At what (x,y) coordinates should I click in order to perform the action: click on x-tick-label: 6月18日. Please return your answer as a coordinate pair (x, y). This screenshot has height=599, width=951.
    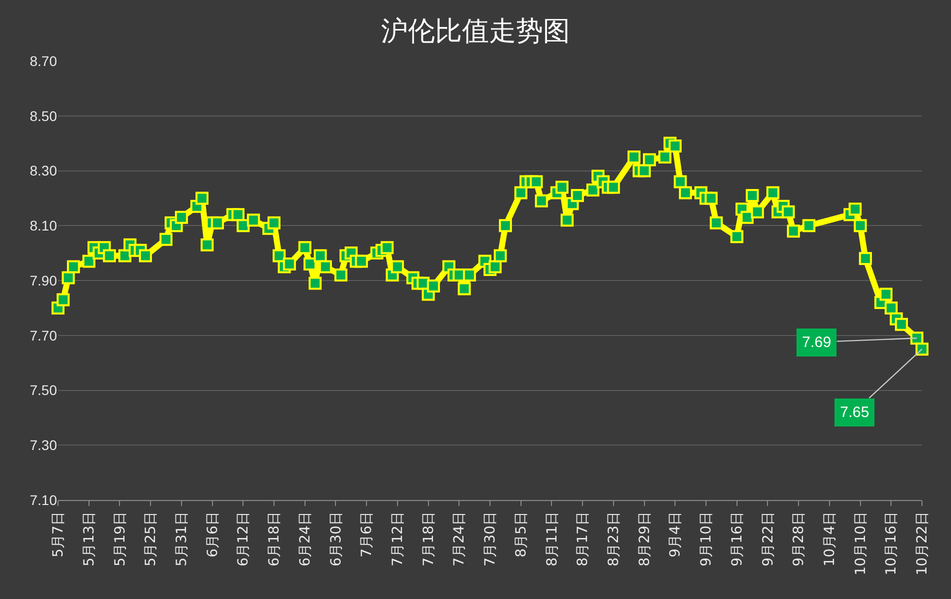
    Looking at the image, I should click on (274, 539).